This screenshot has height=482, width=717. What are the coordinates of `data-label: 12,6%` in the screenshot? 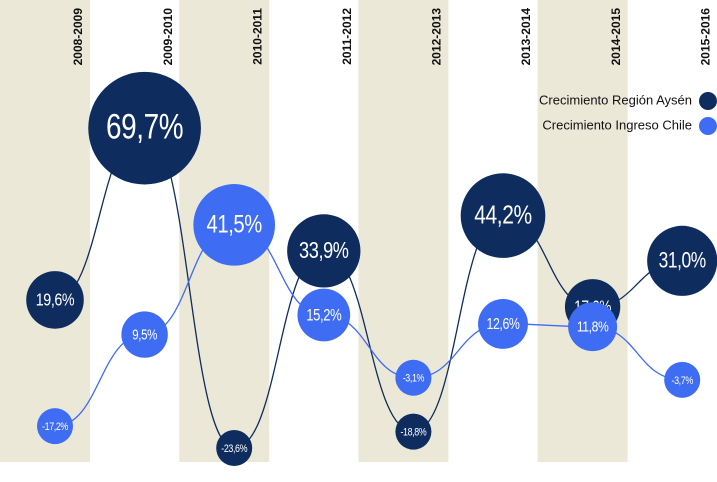 It's located at (502, 324).